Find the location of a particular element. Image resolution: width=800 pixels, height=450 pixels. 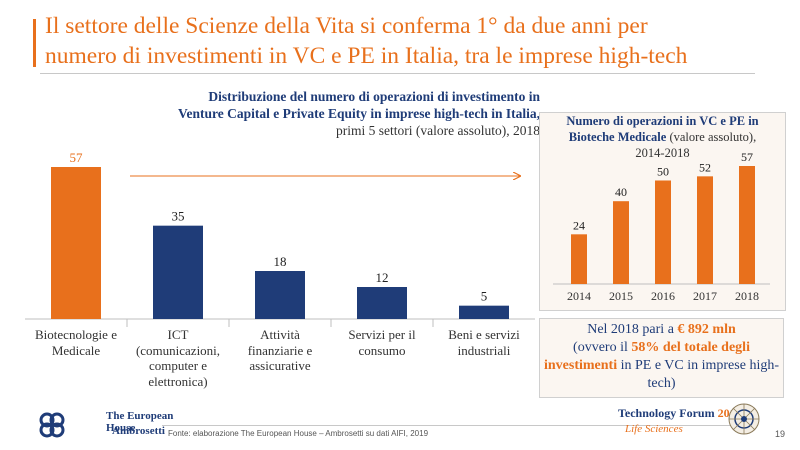

callout-share: 58% del totale degli investimenti is located at coordinates (646, 356).